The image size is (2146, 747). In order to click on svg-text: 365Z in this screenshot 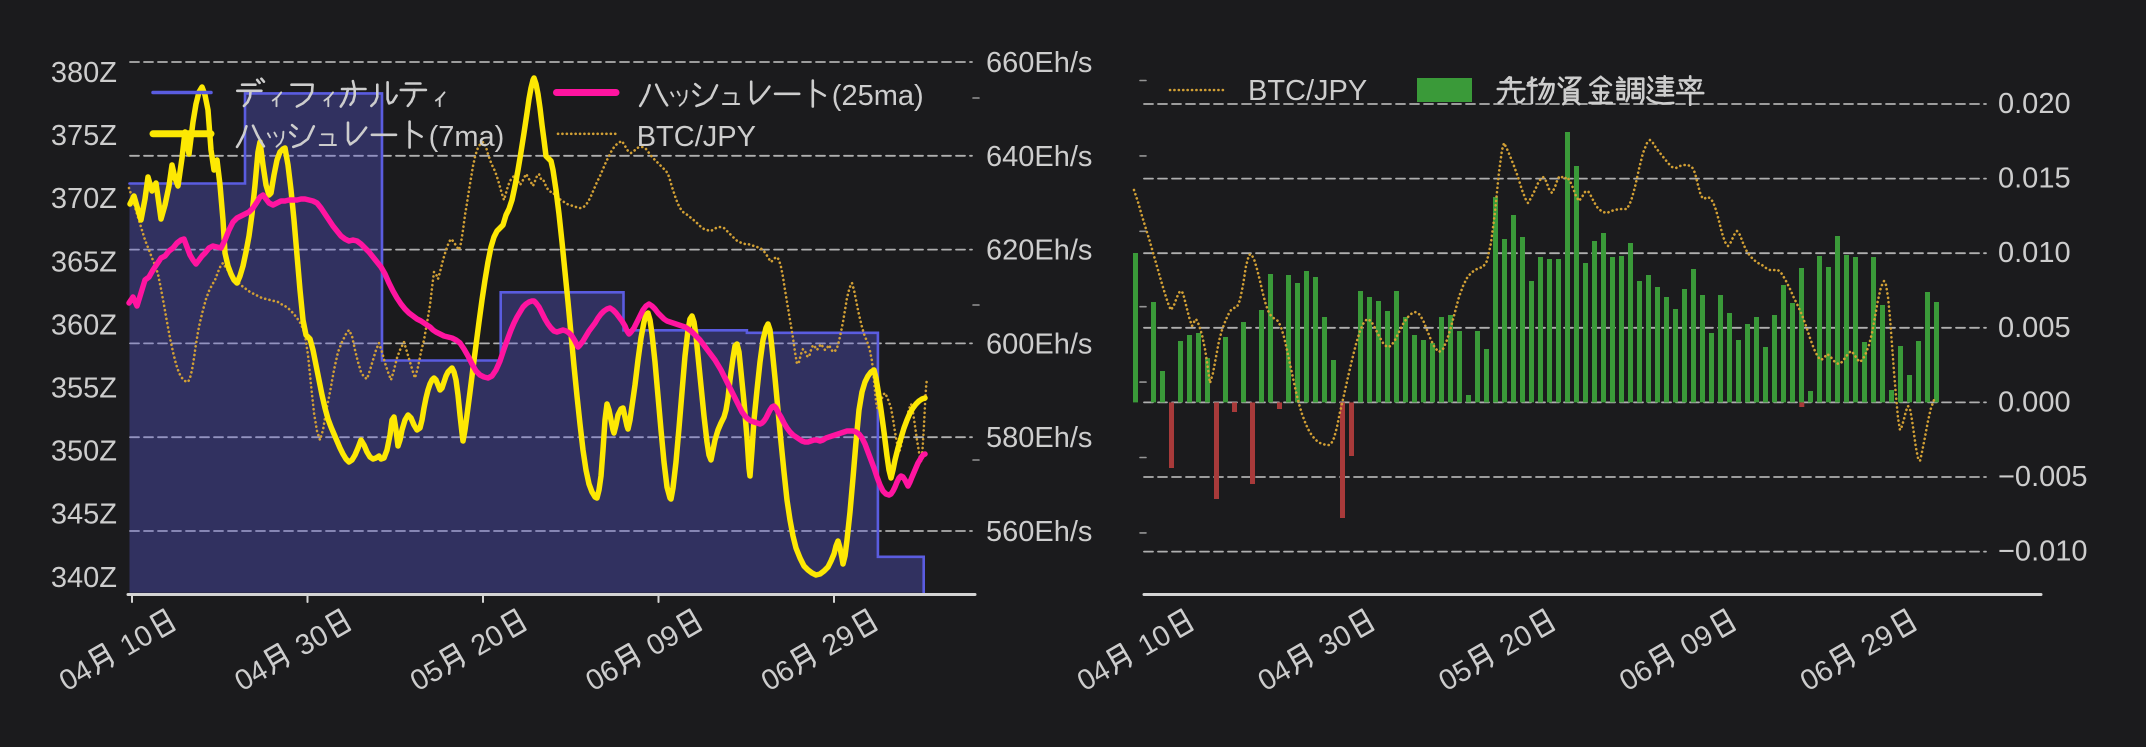, I will do `click(84, 262)`.